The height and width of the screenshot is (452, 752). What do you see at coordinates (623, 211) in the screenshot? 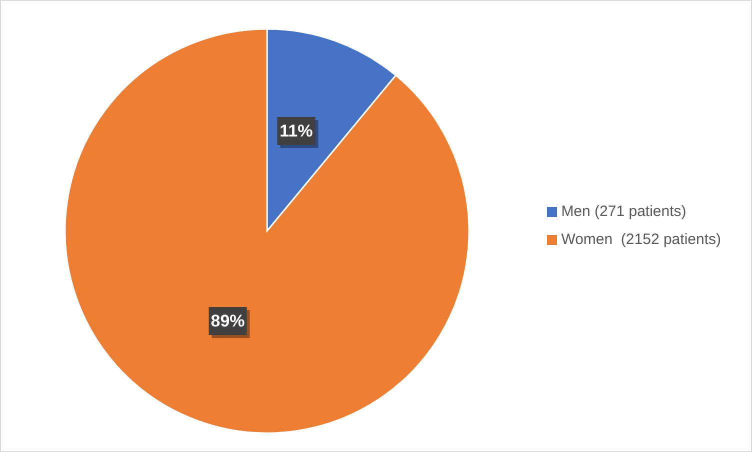
I see `legend-label: Men (271 patients)` at bounding box center [623, 211].